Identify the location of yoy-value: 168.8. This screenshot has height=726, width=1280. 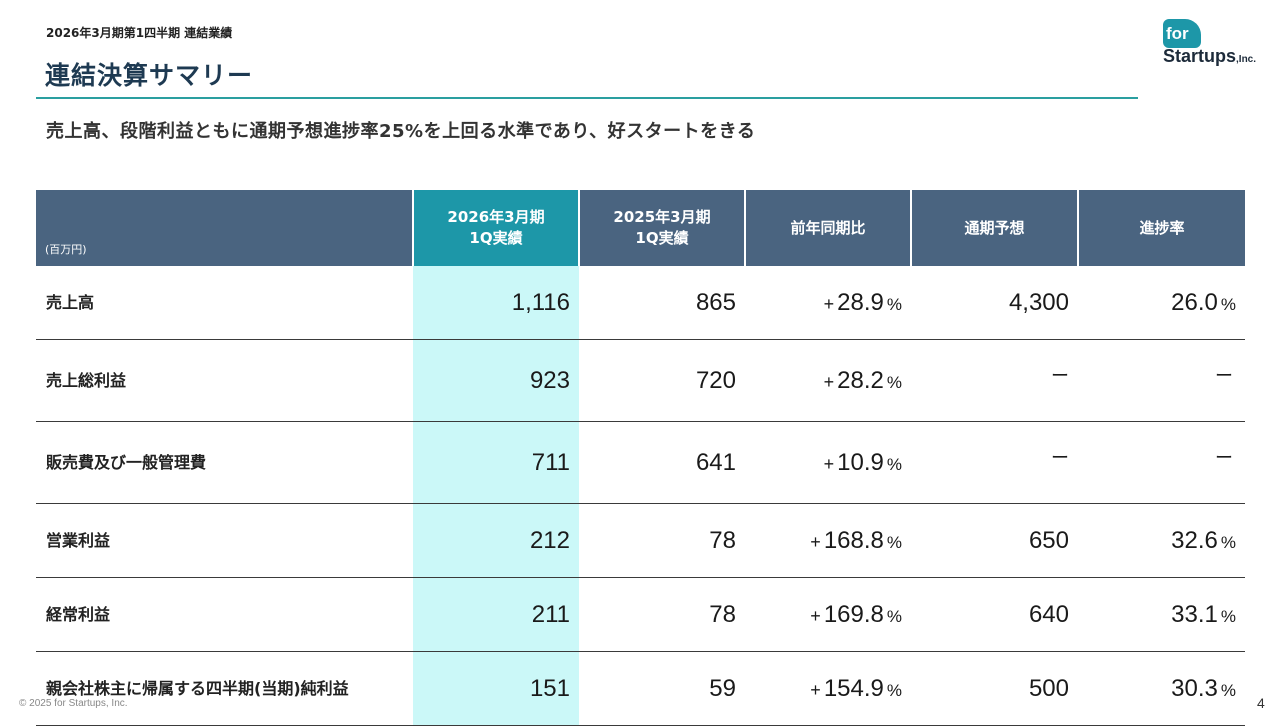
(853, 540).